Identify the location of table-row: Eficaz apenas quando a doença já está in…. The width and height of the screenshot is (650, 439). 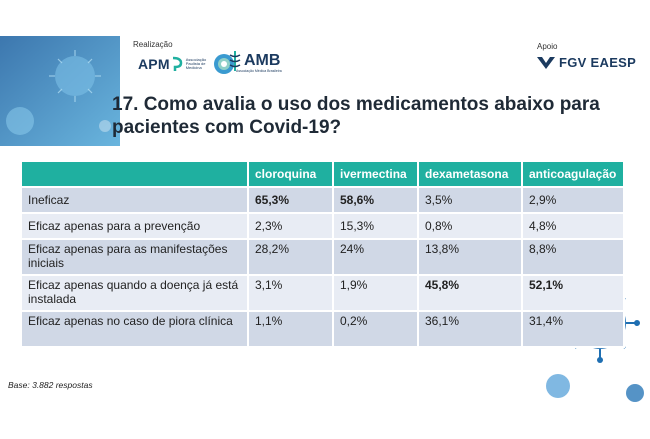
(323, 293).